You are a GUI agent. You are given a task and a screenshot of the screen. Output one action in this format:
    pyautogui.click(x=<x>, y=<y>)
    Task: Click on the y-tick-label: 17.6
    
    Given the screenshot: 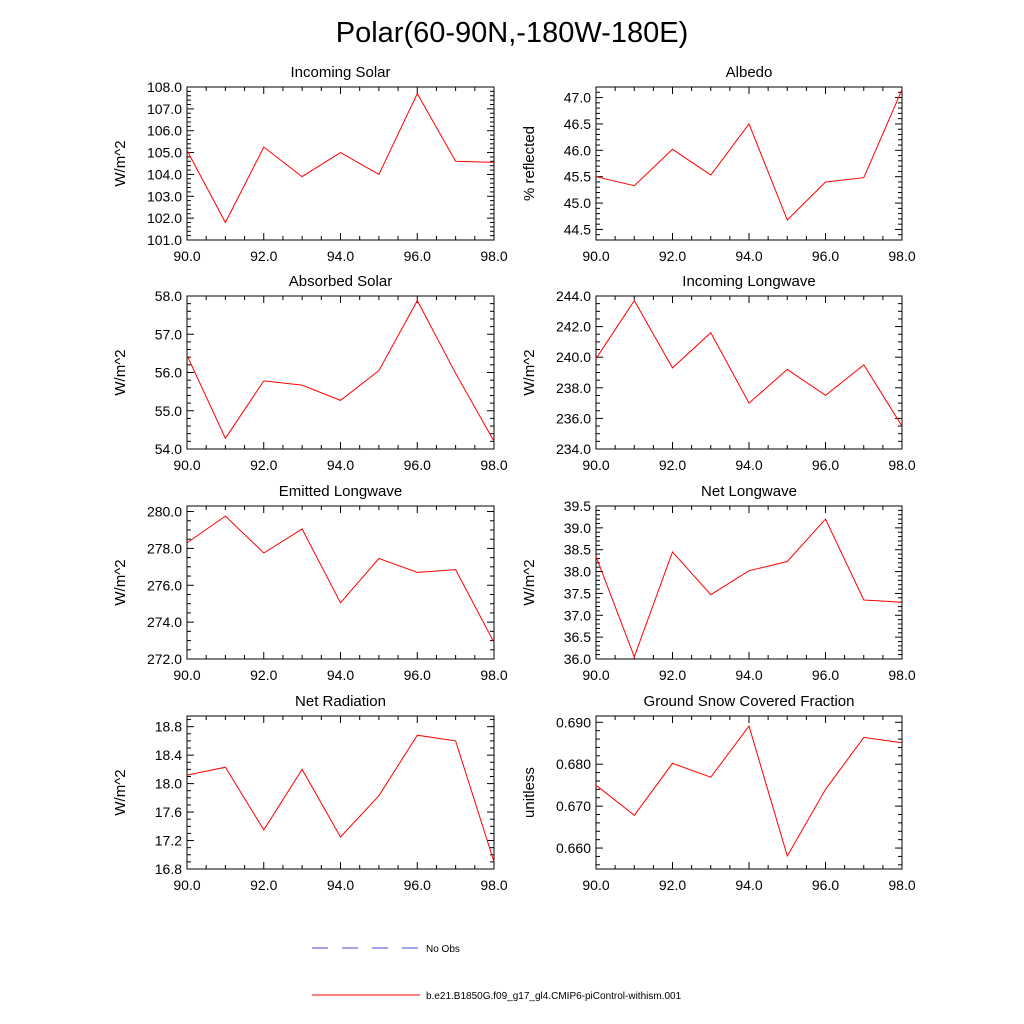 What is the action you would take?
    pyautogui.click(x=168, y=812)
    